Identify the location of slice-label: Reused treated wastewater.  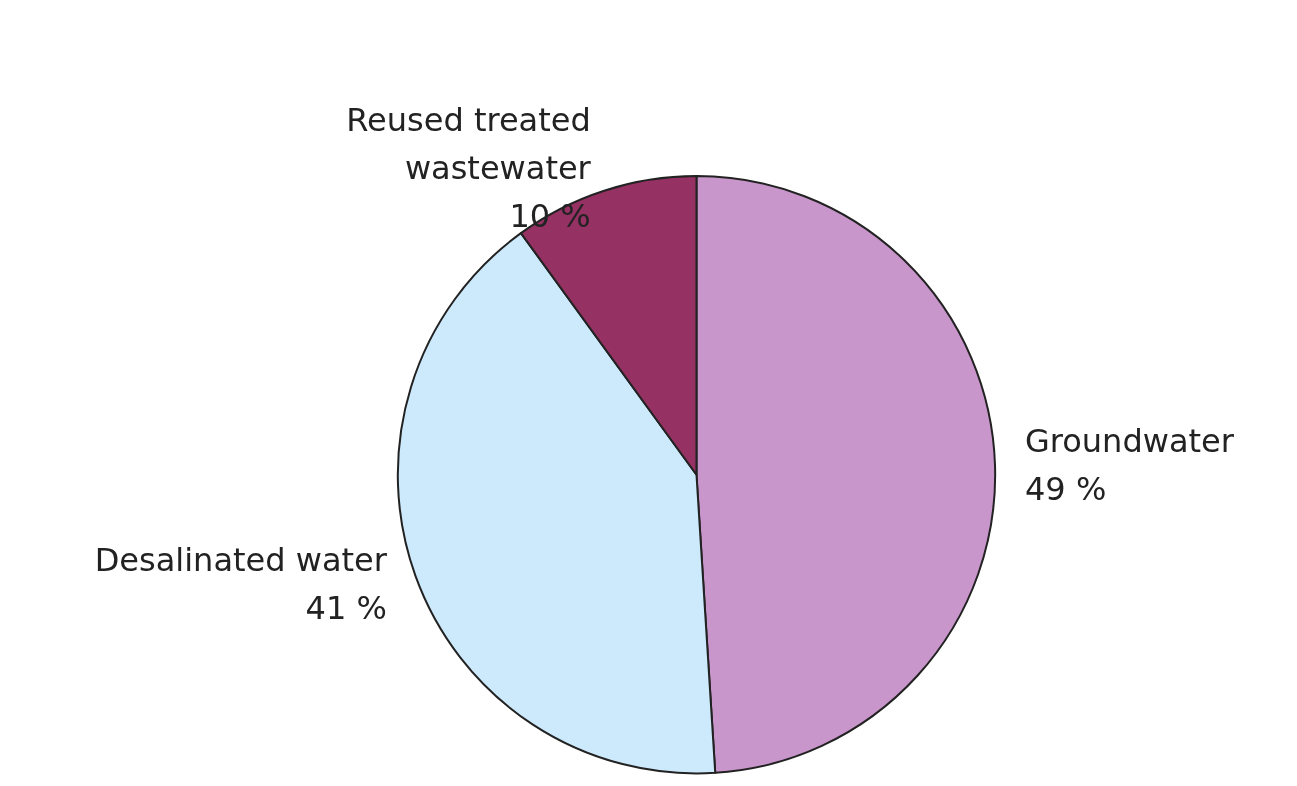
(469, 143).